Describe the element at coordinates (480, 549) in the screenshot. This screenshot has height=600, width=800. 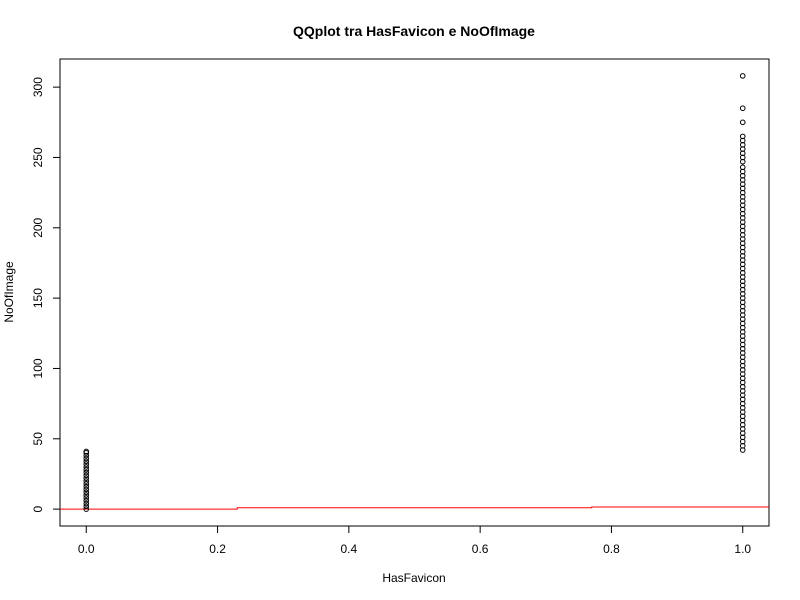
I see `x-tick-label: 0.6` at that location.